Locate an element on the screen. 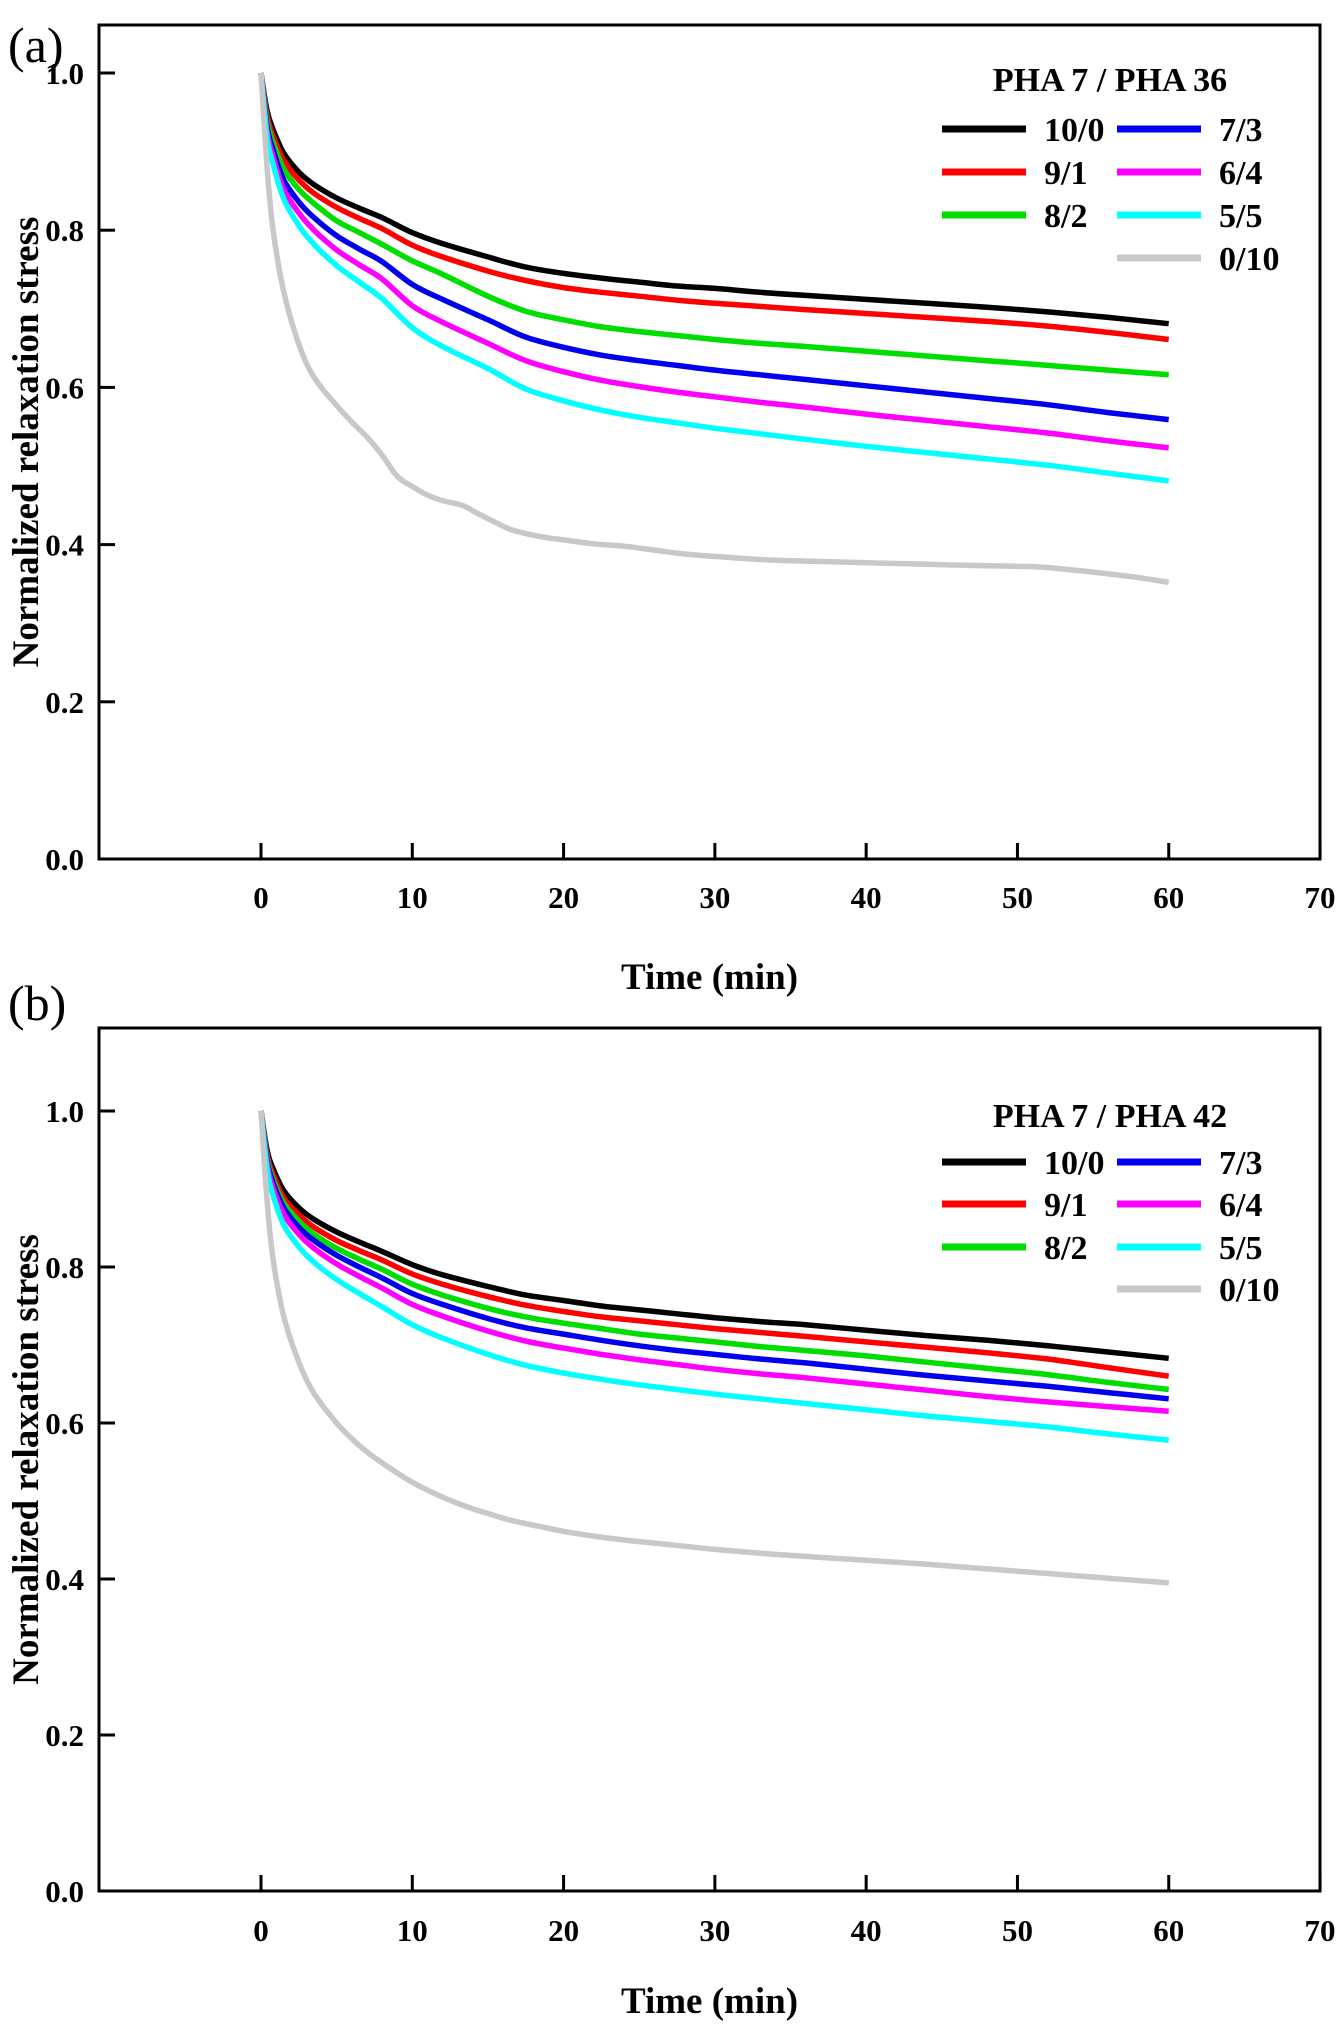  panel-a-x-tick-label: 50 is located at coordinates (1017, 897).